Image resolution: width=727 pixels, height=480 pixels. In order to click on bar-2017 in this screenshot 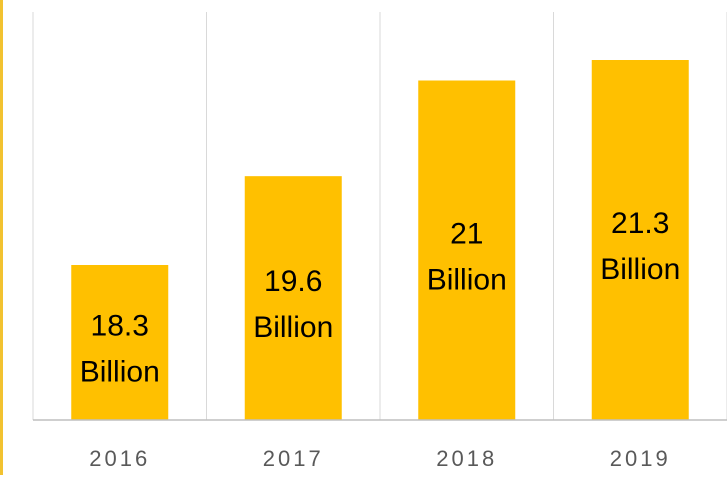, I will do `click(293, 298)`.